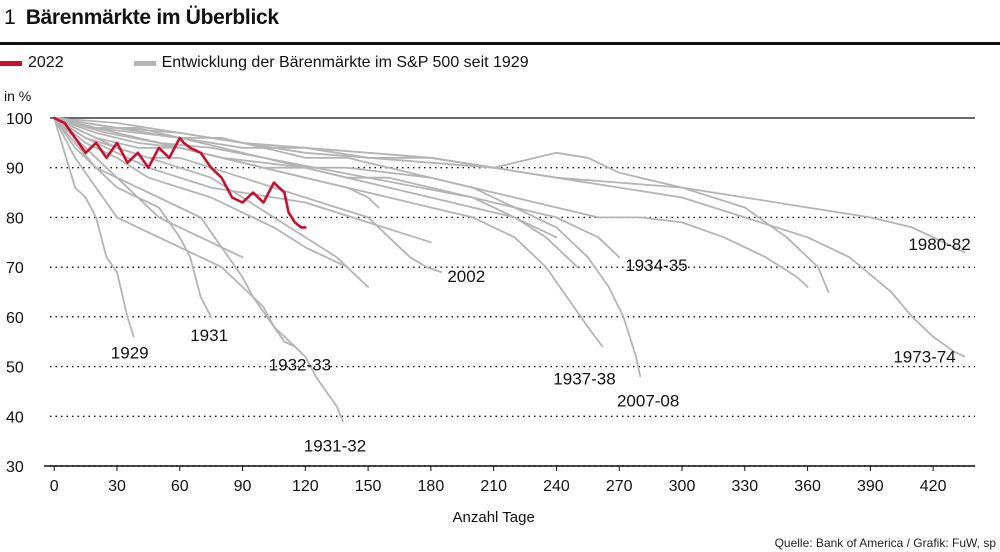  What do you see at coordinates (15, 318) in the screenshot?
I see `y-tick-label-60: 60` at bounding box center [15, 318].